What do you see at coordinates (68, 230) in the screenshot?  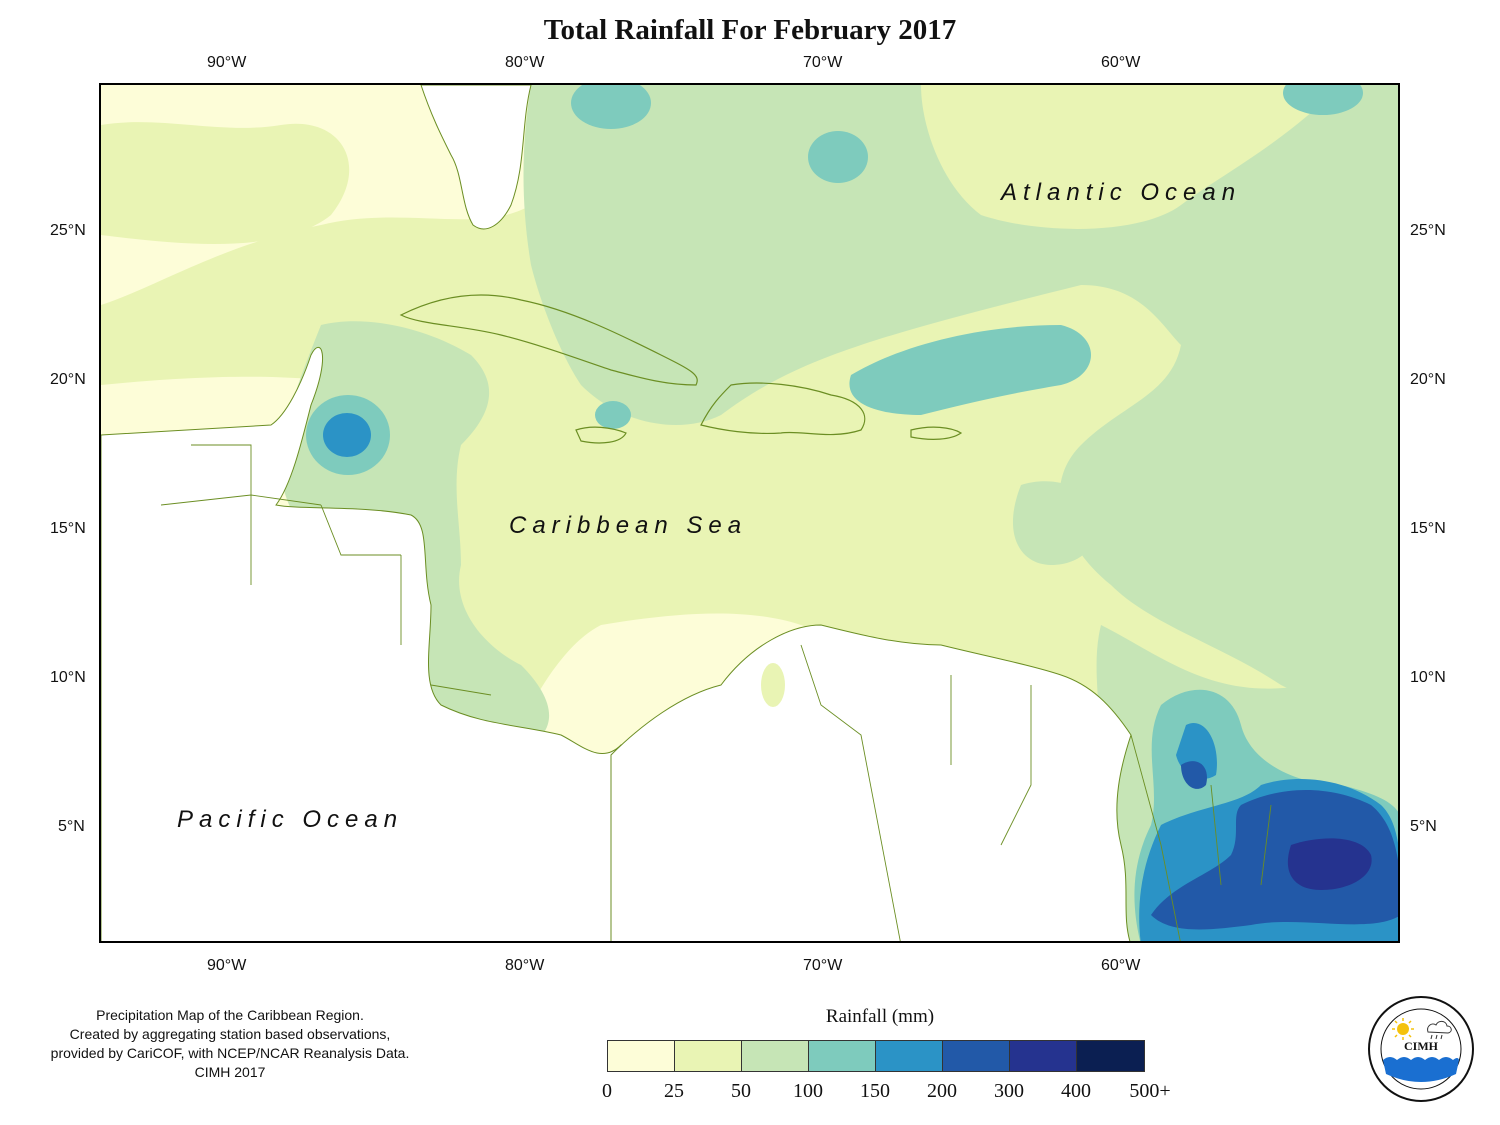 I see `lat-tick-left-25n: 25°N` at bounding box center [68, 230].